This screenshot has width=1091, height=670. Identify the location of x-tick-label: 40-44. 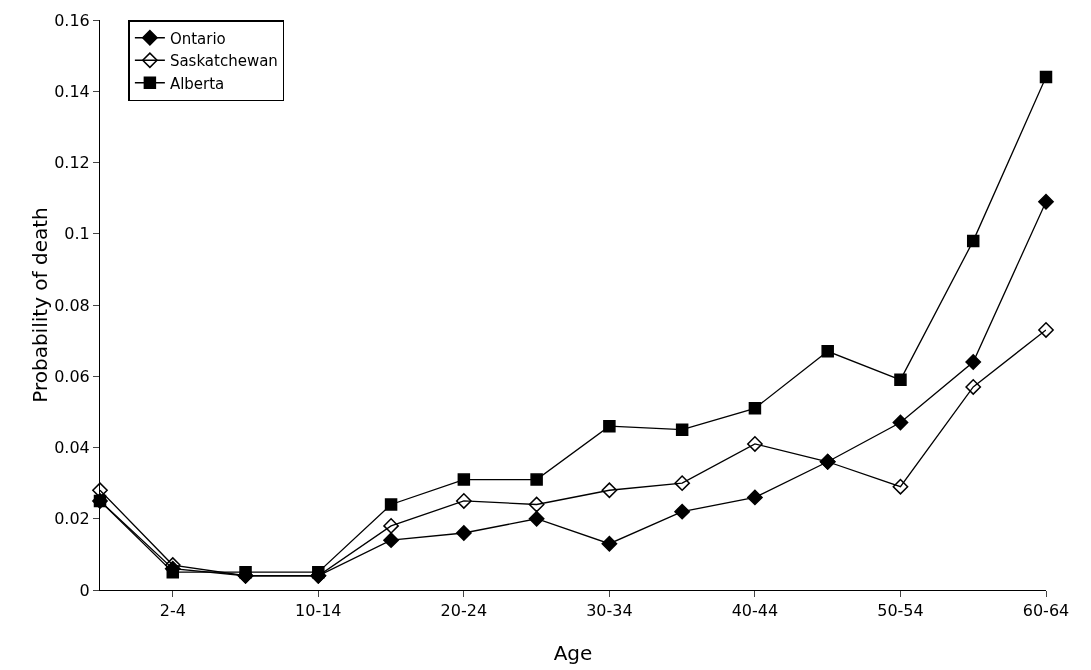
(755, 611).